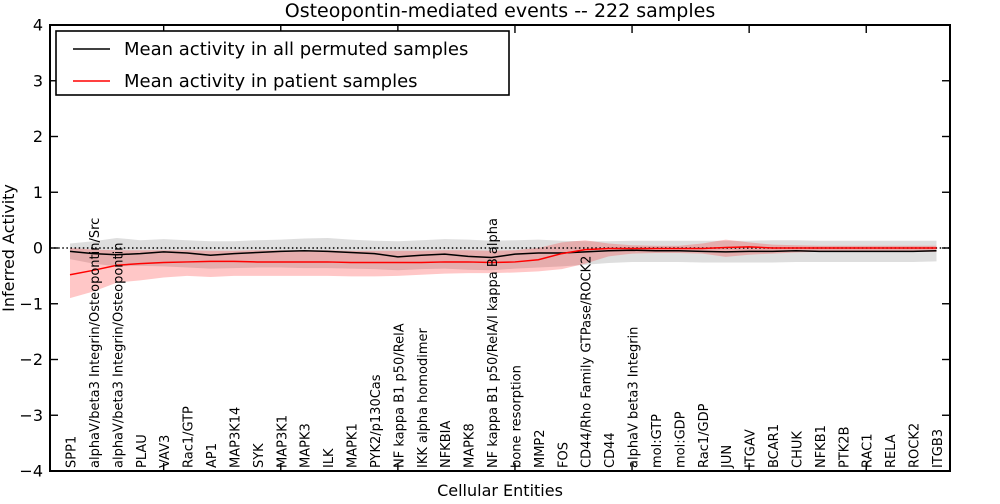  I want to click on x-category-label: alphaV/beta3 Integrin/Osteopontin, so click(118, 355).